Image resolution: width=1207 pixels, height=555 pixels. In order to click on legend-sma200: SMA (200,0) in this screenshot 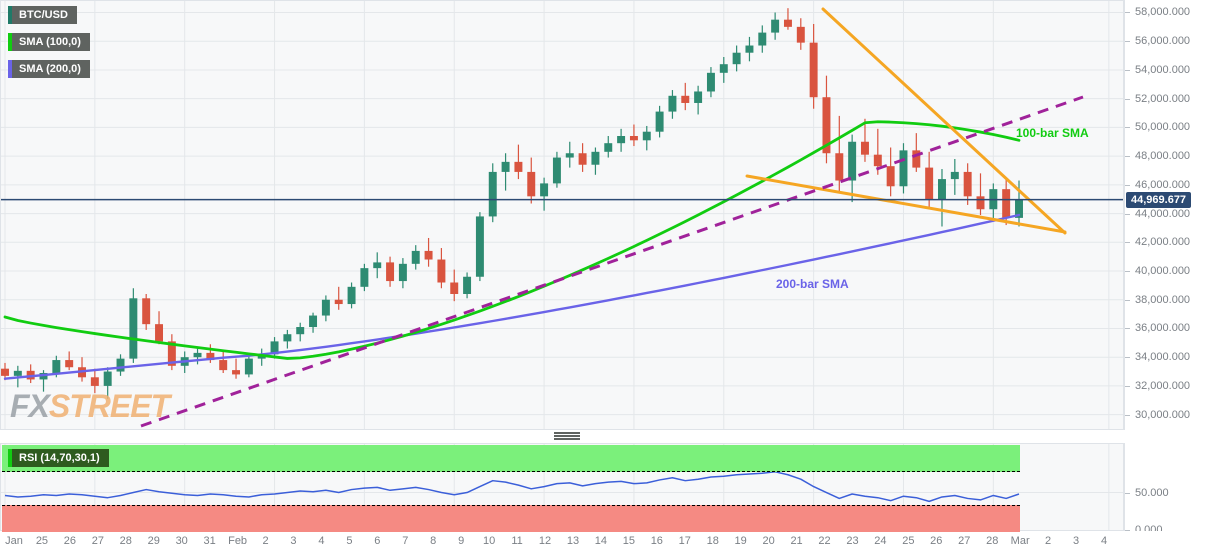, I will do `click(49, 69)`.